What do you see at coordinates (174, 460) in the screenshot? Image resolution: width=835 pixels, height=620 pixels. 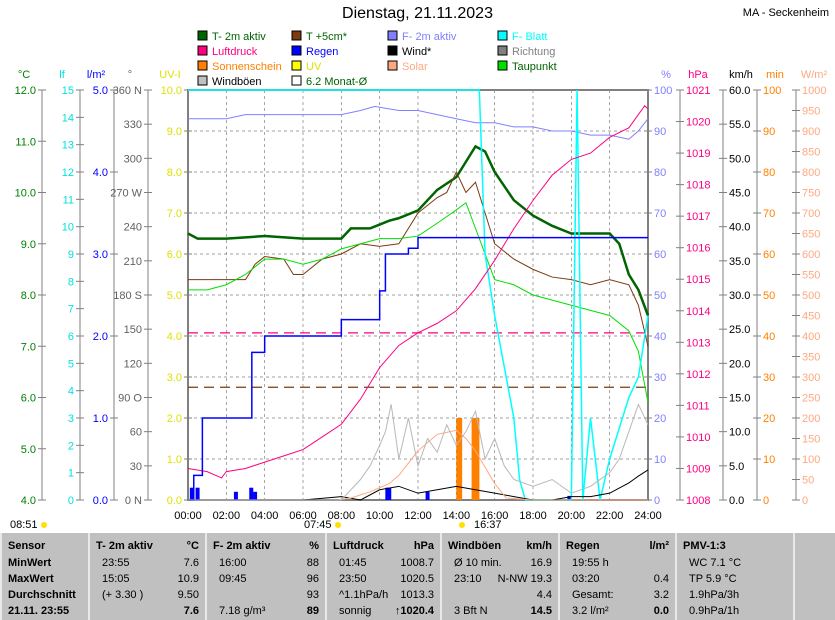 I see `axis-label-uv: 1.0` at bounding box center [174, 460].